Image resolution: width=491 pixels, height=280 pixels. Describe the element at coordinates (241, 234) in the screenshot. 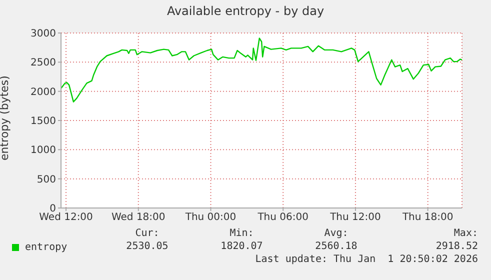

I see `text: Min:` at that location.